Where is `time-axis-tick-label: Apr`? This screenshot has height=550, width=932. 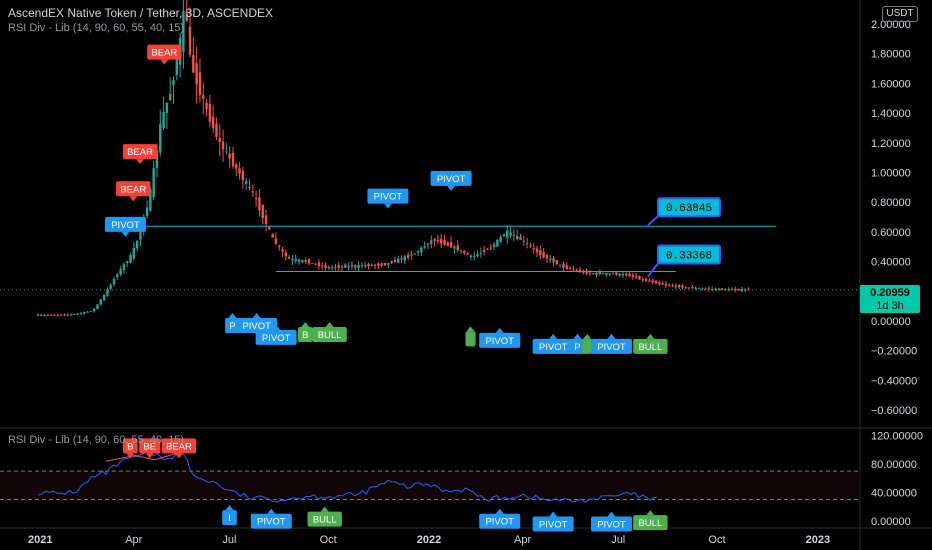 time-axis-tick-label: Apr is located at coordinates (133, 540).